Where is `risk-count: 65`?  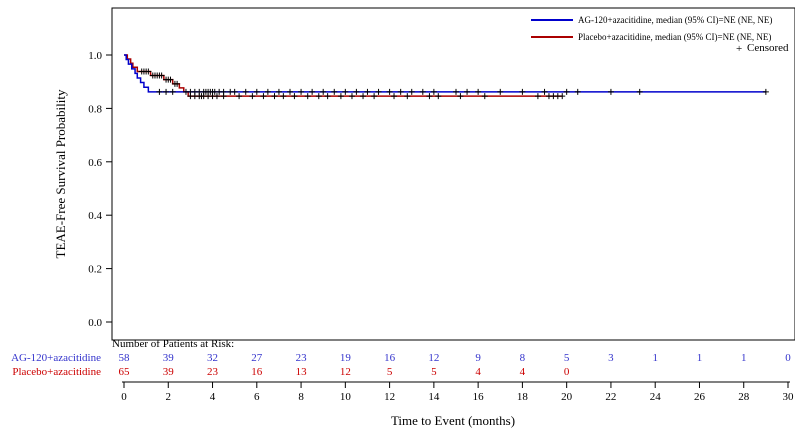
risk-count: 65 is located at coordinates (125, 372).